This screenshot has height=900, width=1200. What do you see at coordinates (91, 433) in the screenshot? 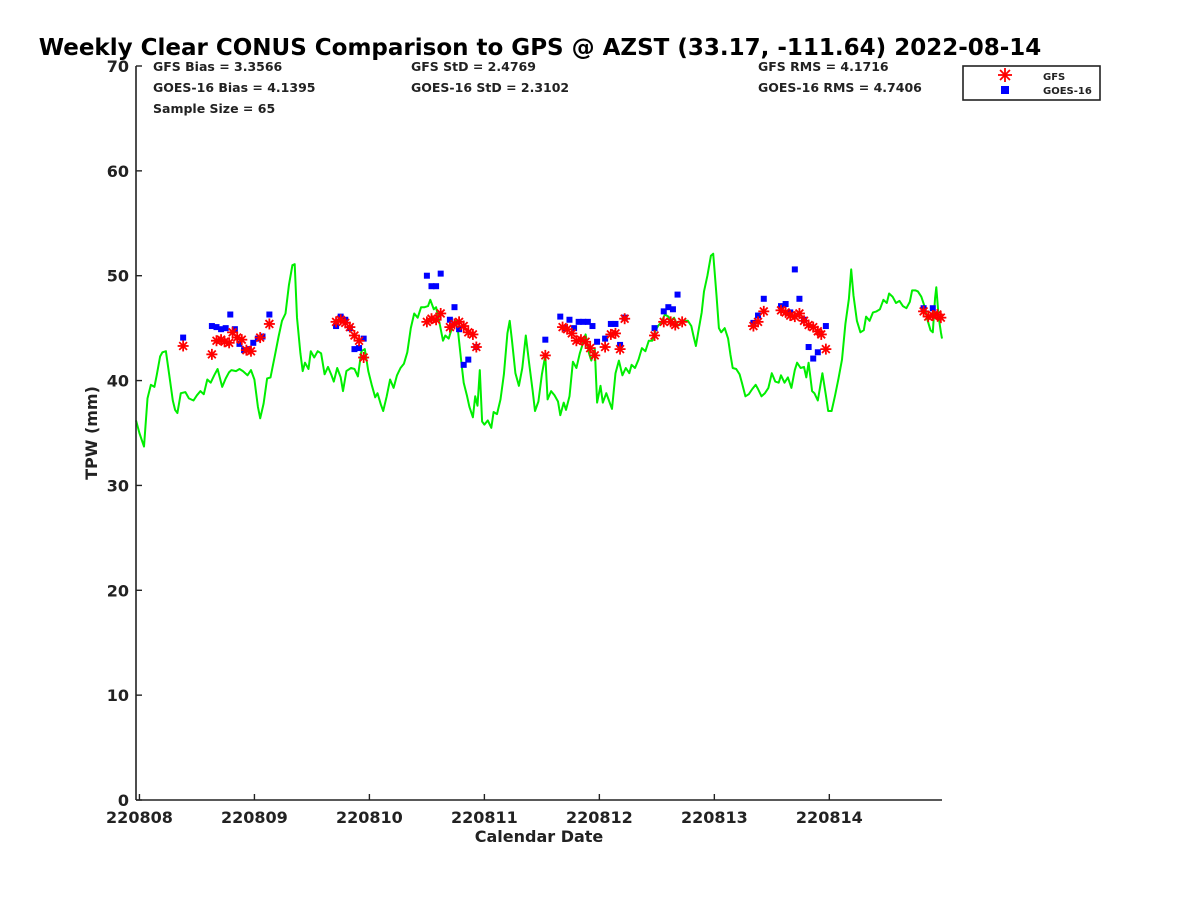
I see `y-axis-label: TPW (mm)` at bounding box center [91, 433].